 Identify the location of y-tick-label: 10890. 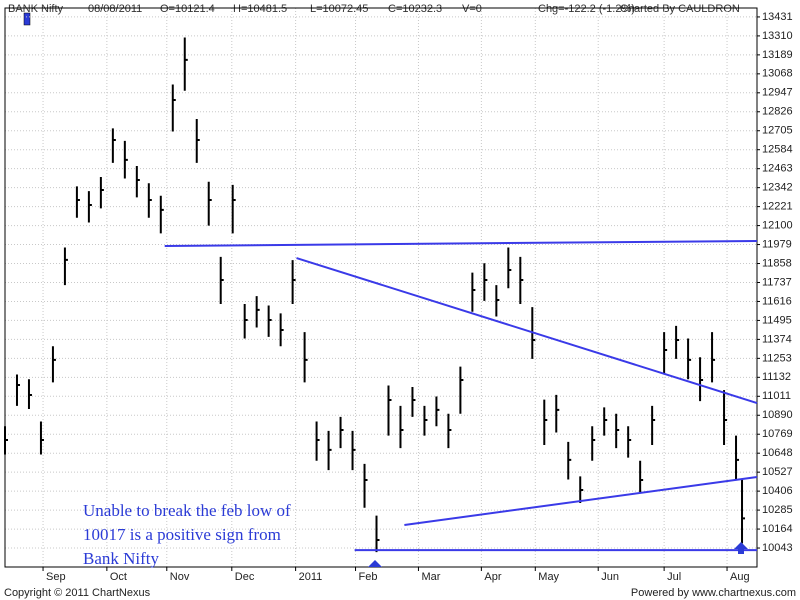
(777, 415).